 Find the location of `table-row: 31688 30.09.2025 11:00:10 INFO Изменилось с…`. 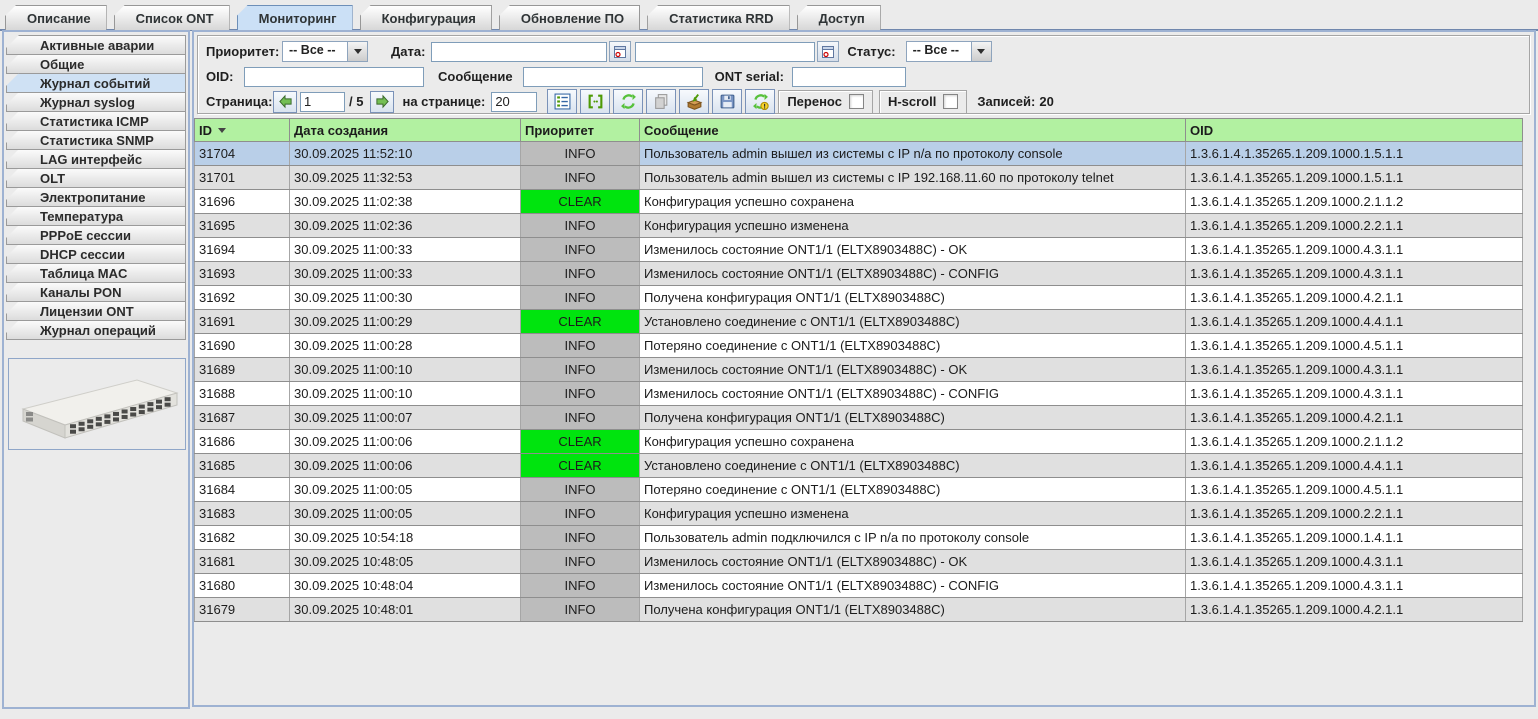

table-row: 31688 30.09.2025 11:00:10 INFO Изменилось с… is located at coordinates (858, 393).